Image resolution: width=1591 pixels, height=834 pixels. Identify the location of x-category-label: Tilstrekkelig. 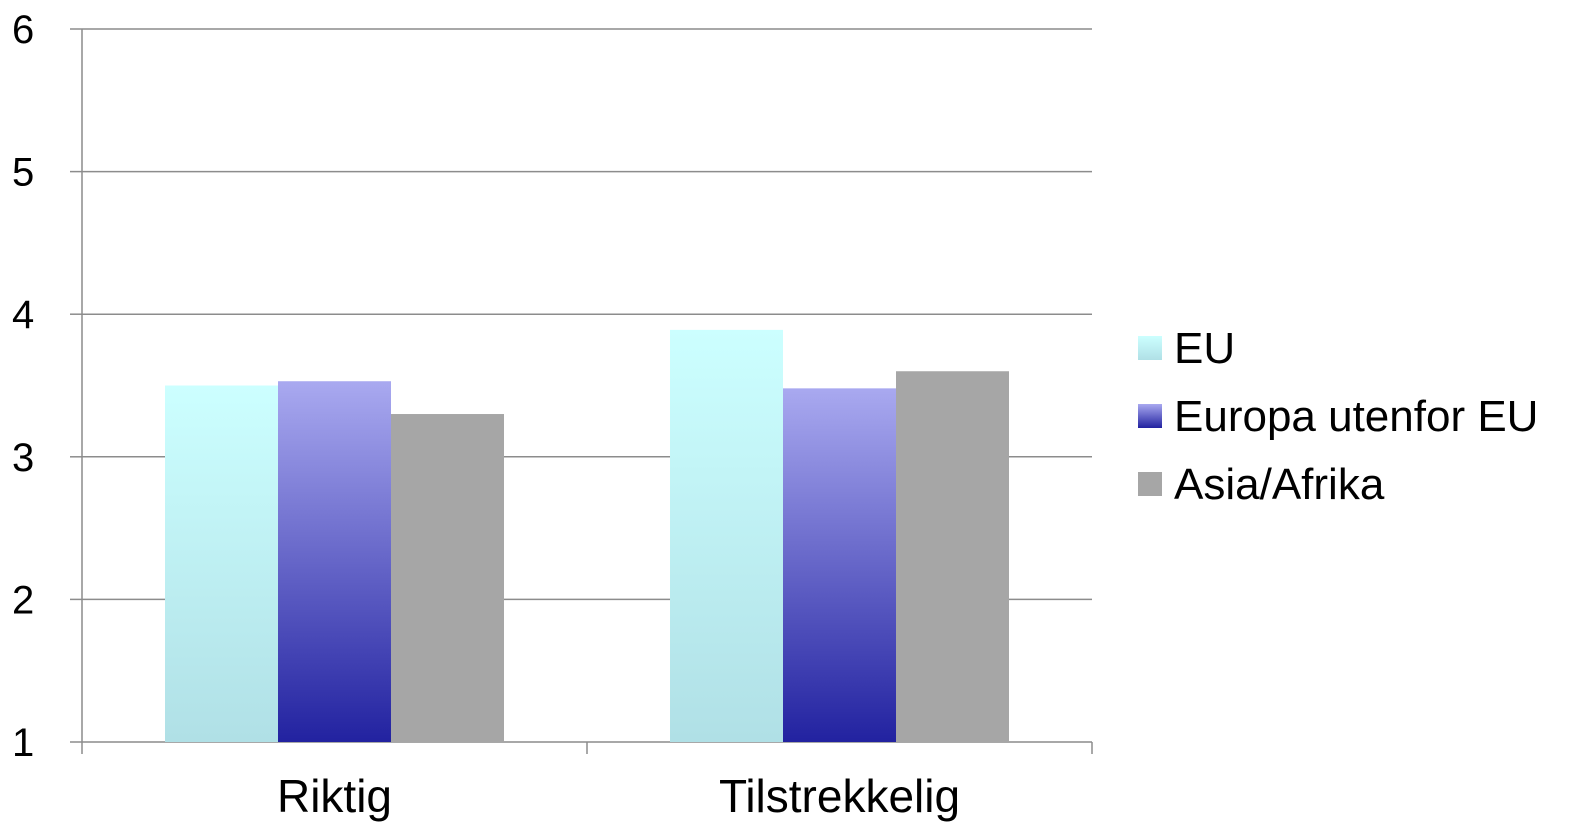
(839, 796).